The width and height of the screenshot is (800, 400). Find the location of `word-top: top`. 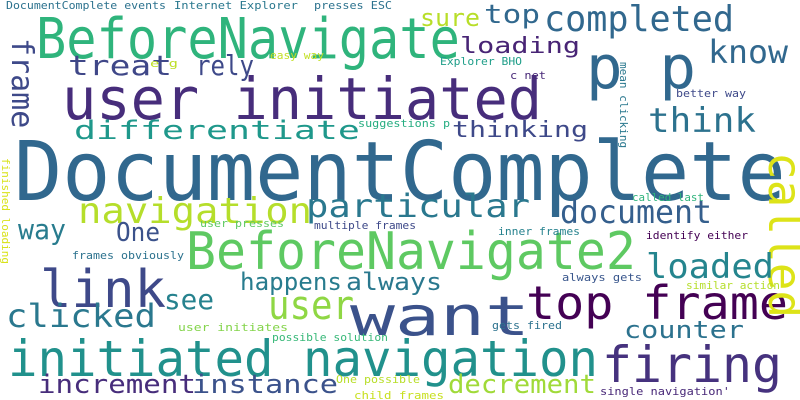

word-top: top is located at coordinates (512, 15).